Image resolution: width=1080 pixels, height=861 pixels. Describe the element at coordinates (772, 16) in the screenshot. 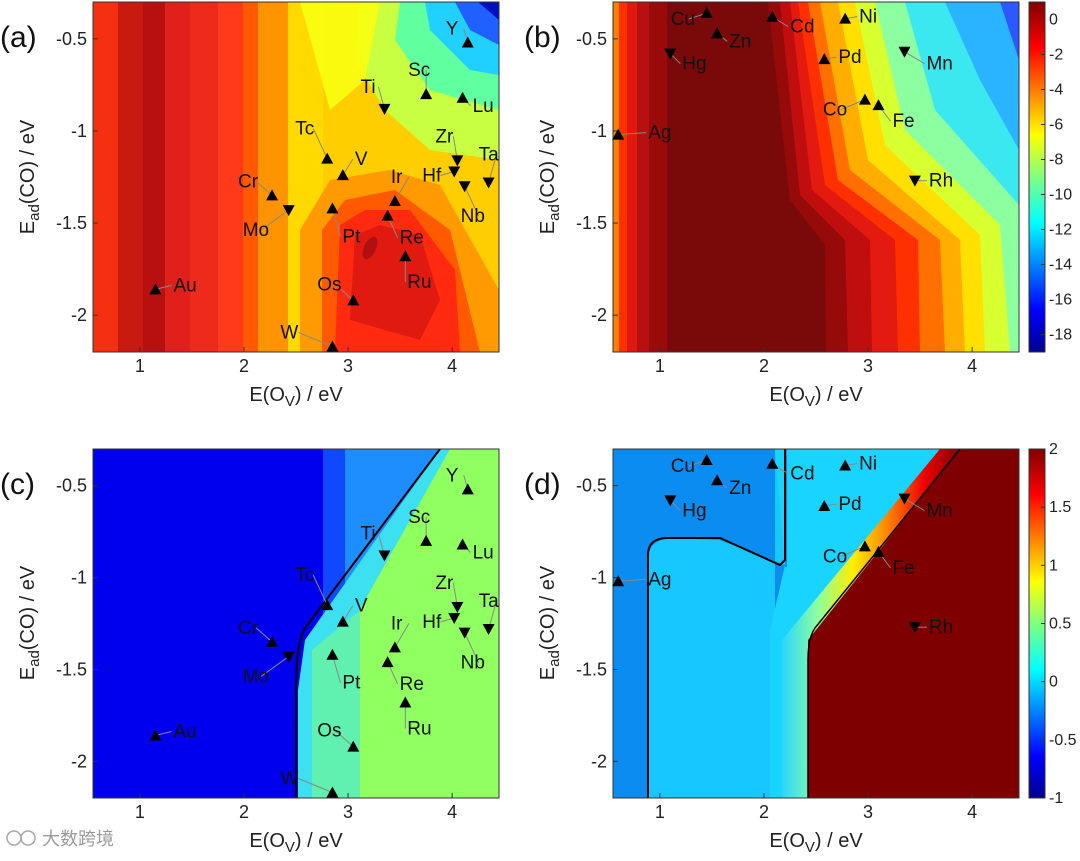

I see `marker-cd` at that location.